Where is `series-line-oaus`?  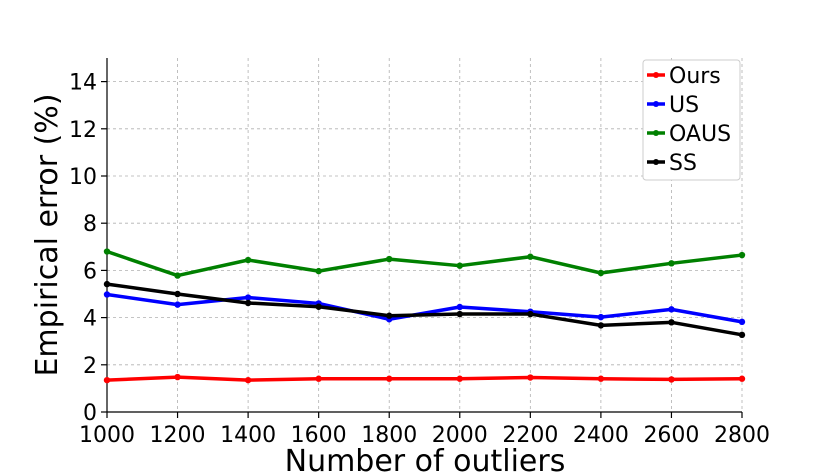 series-line-oaus is located at coordinates (424, 263).